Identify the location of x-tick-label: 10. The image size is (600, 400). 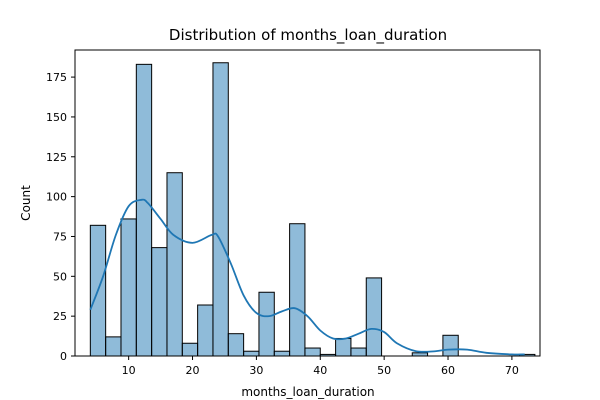
(129, 370).